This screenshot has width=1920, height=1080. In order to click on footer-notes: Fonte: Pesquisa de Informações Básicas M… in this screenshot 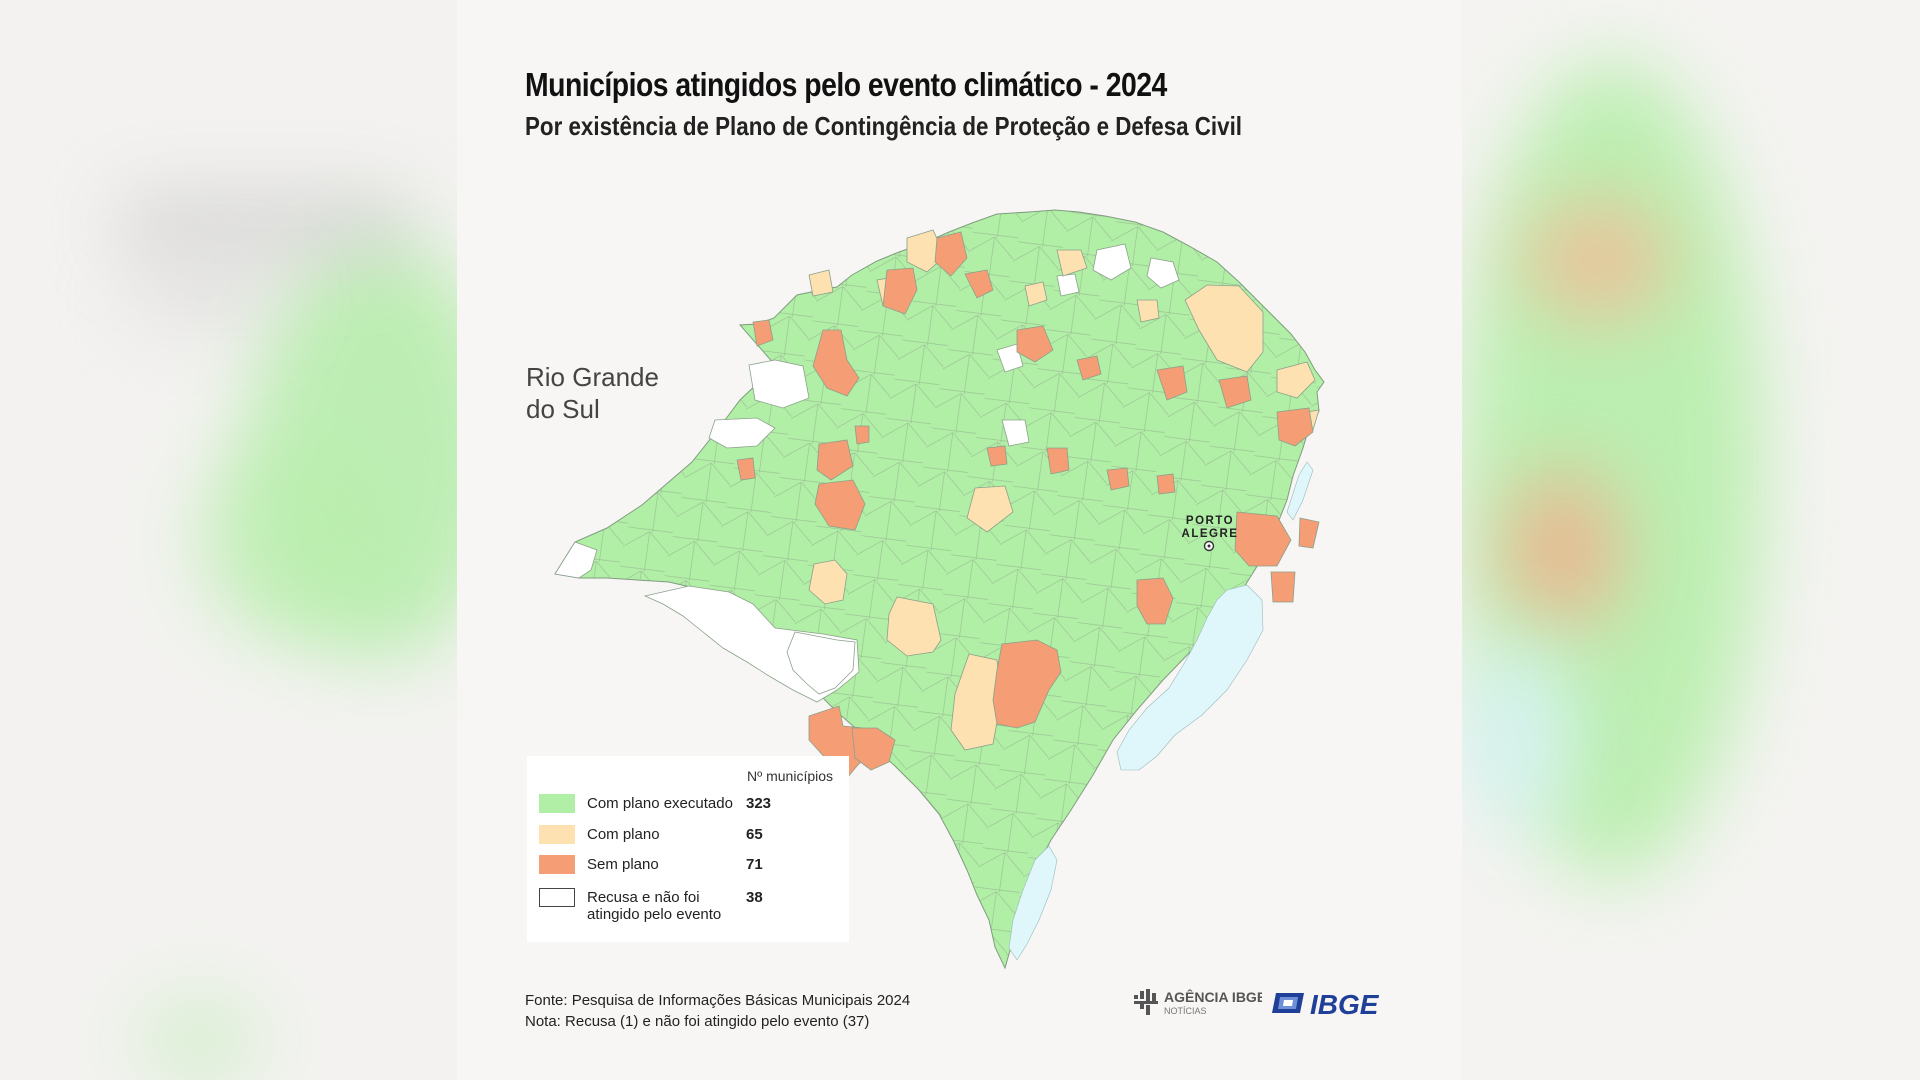, I will do `click(717, 1011)`.